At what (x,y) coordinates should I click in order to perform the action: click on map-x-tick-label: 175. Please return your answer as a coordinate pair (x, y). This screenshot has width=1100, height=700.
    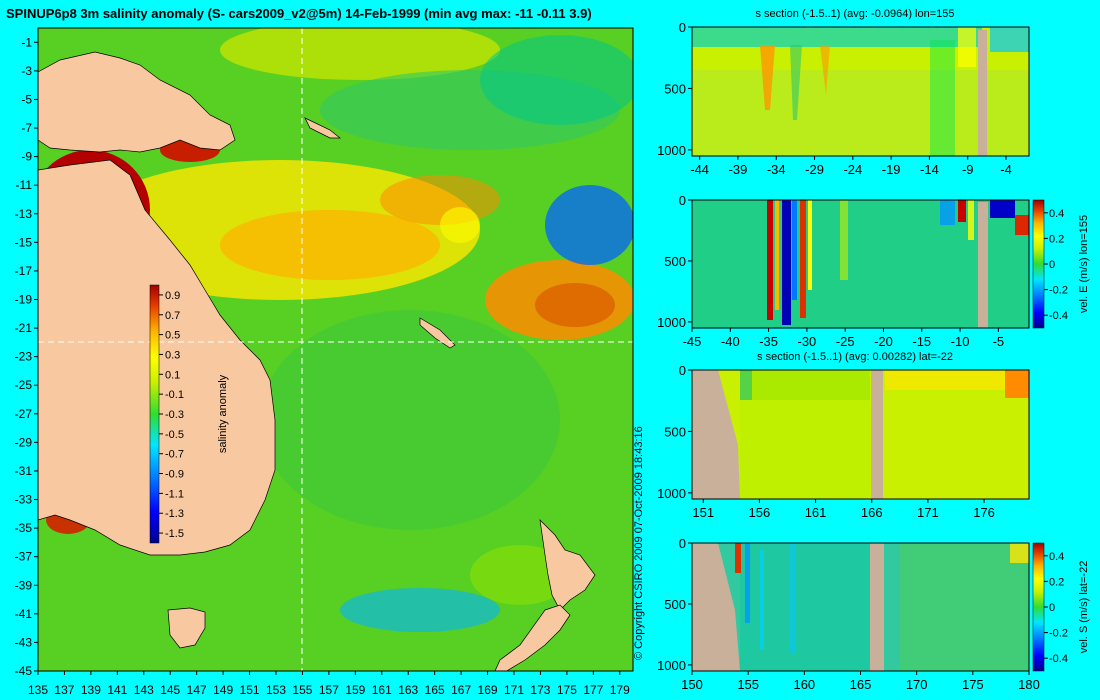
    Looking at the image, I should click on (567, 690).